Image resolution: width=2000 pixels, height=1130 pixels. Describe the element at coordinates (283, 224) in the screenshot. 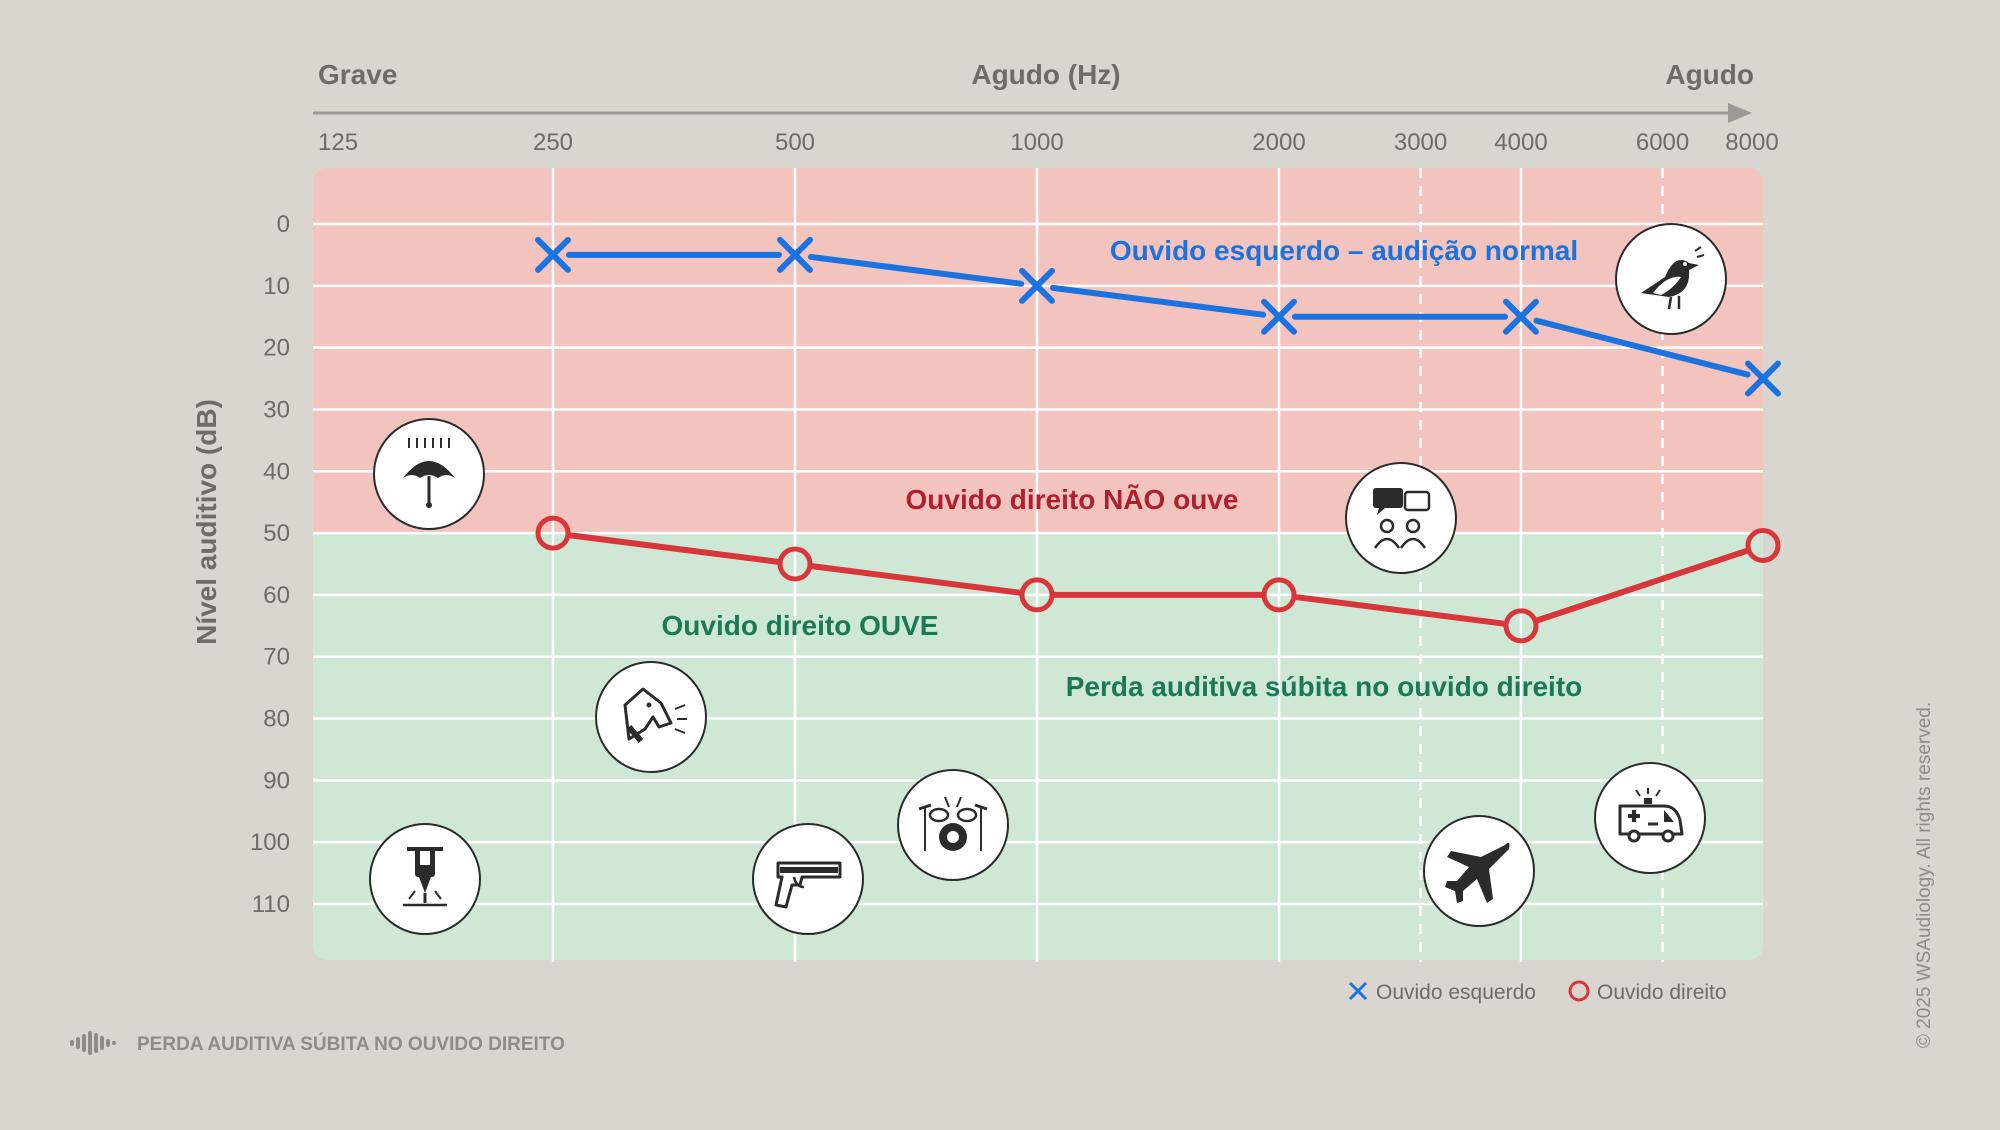

I see `y-tick-label: 0` at that location.